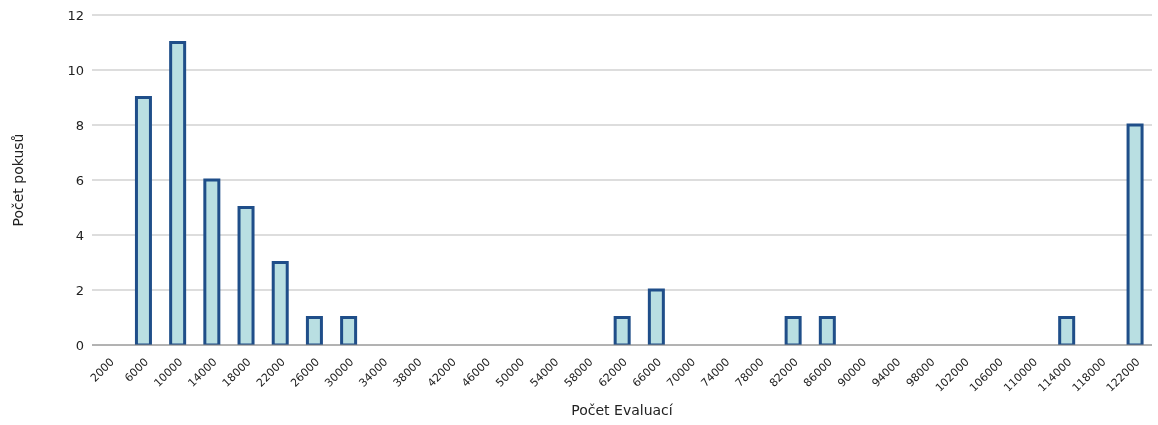  Describe the element at coordinates (79, 290) in the screenshot. I see `y-tick-label: 2` at that location.